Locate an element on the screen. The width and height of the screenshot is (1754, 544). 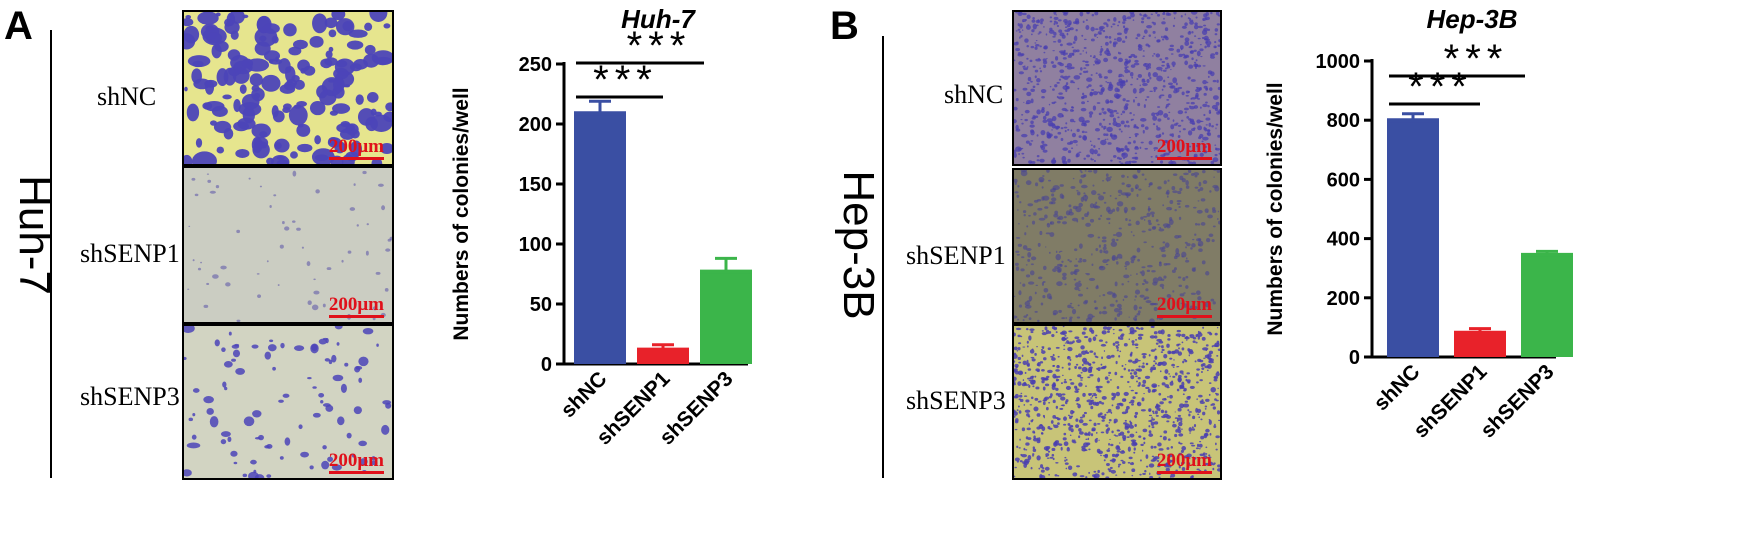
chart-title: Huh-7 is located at coordinates (658, 19).